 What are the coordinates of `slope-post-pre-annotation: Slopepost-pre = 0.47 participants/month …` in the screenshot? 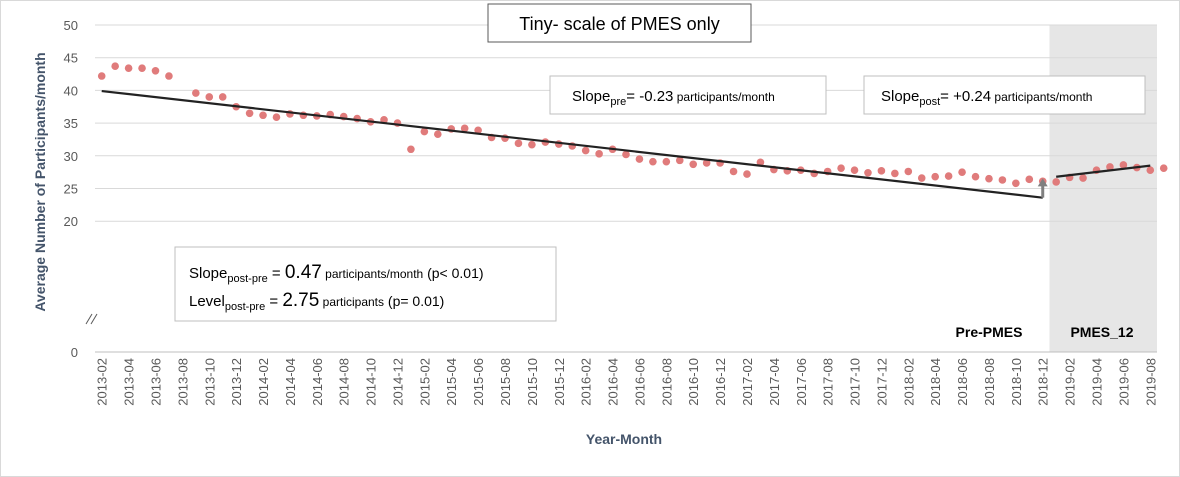 It's located at (336, 273).